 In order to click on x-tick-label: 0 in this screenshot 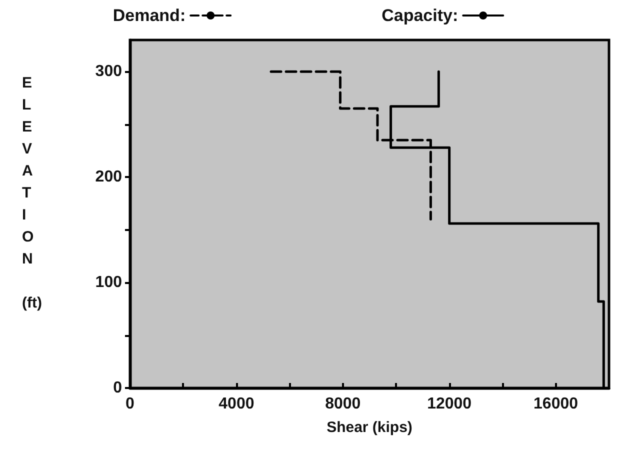, I will do `click(130, 404)`.